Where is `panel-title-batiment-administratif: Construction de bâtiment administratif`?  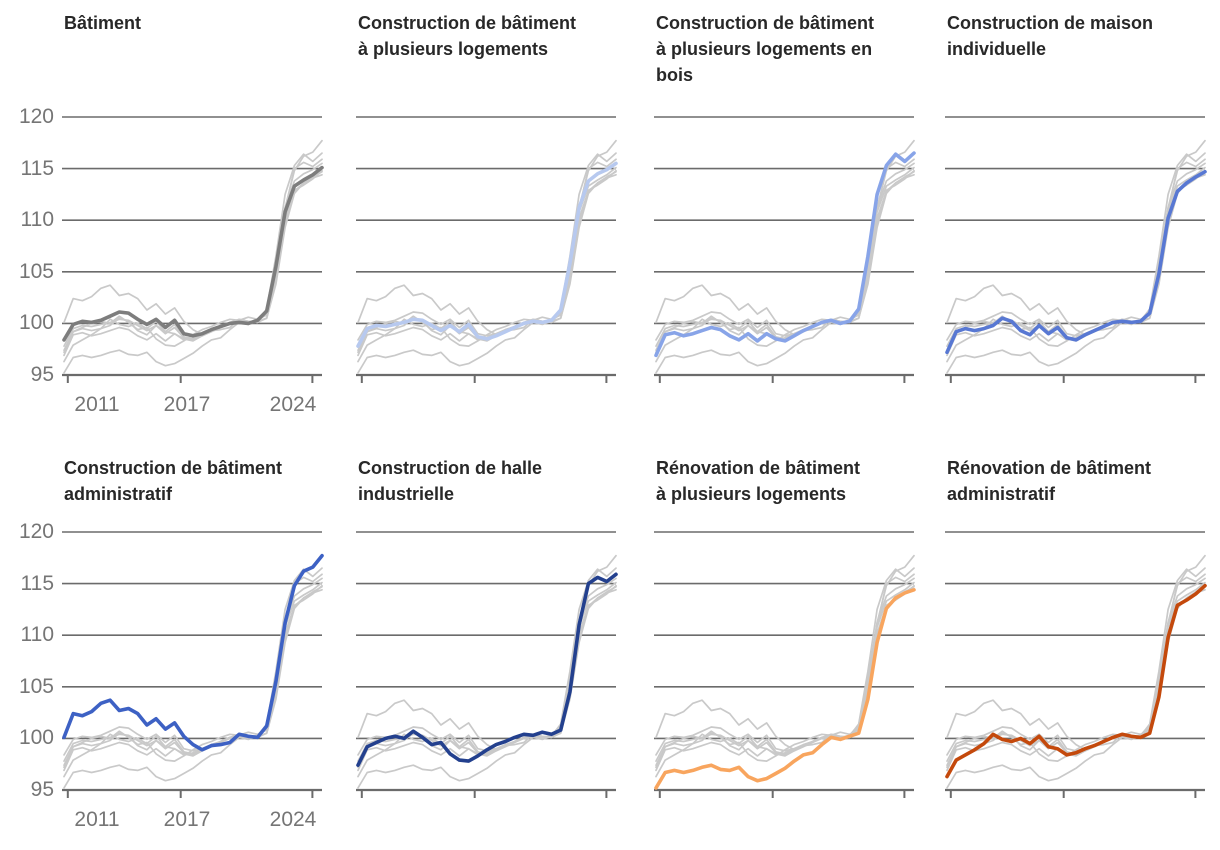
panel-title-batiment-administratif: Construction de bâtiment administratif is located at coordinates (173, 481).